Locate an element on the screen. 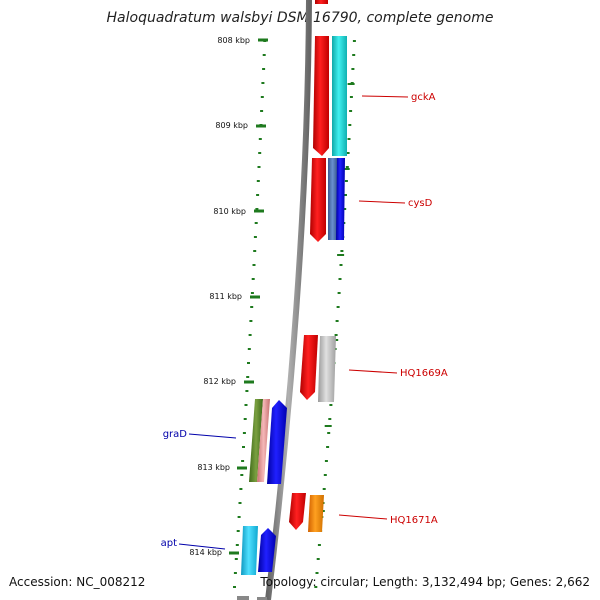 This screenshot has height=600, width=600. tick-label: 808 kbp is located at coordinates (233, 40).